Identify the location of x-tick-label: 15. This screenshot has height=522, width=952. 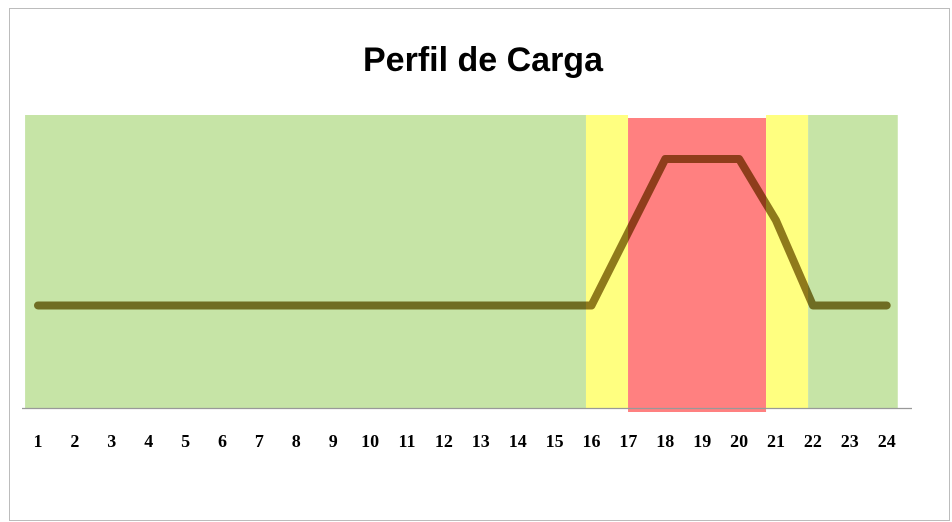
(555, 441).